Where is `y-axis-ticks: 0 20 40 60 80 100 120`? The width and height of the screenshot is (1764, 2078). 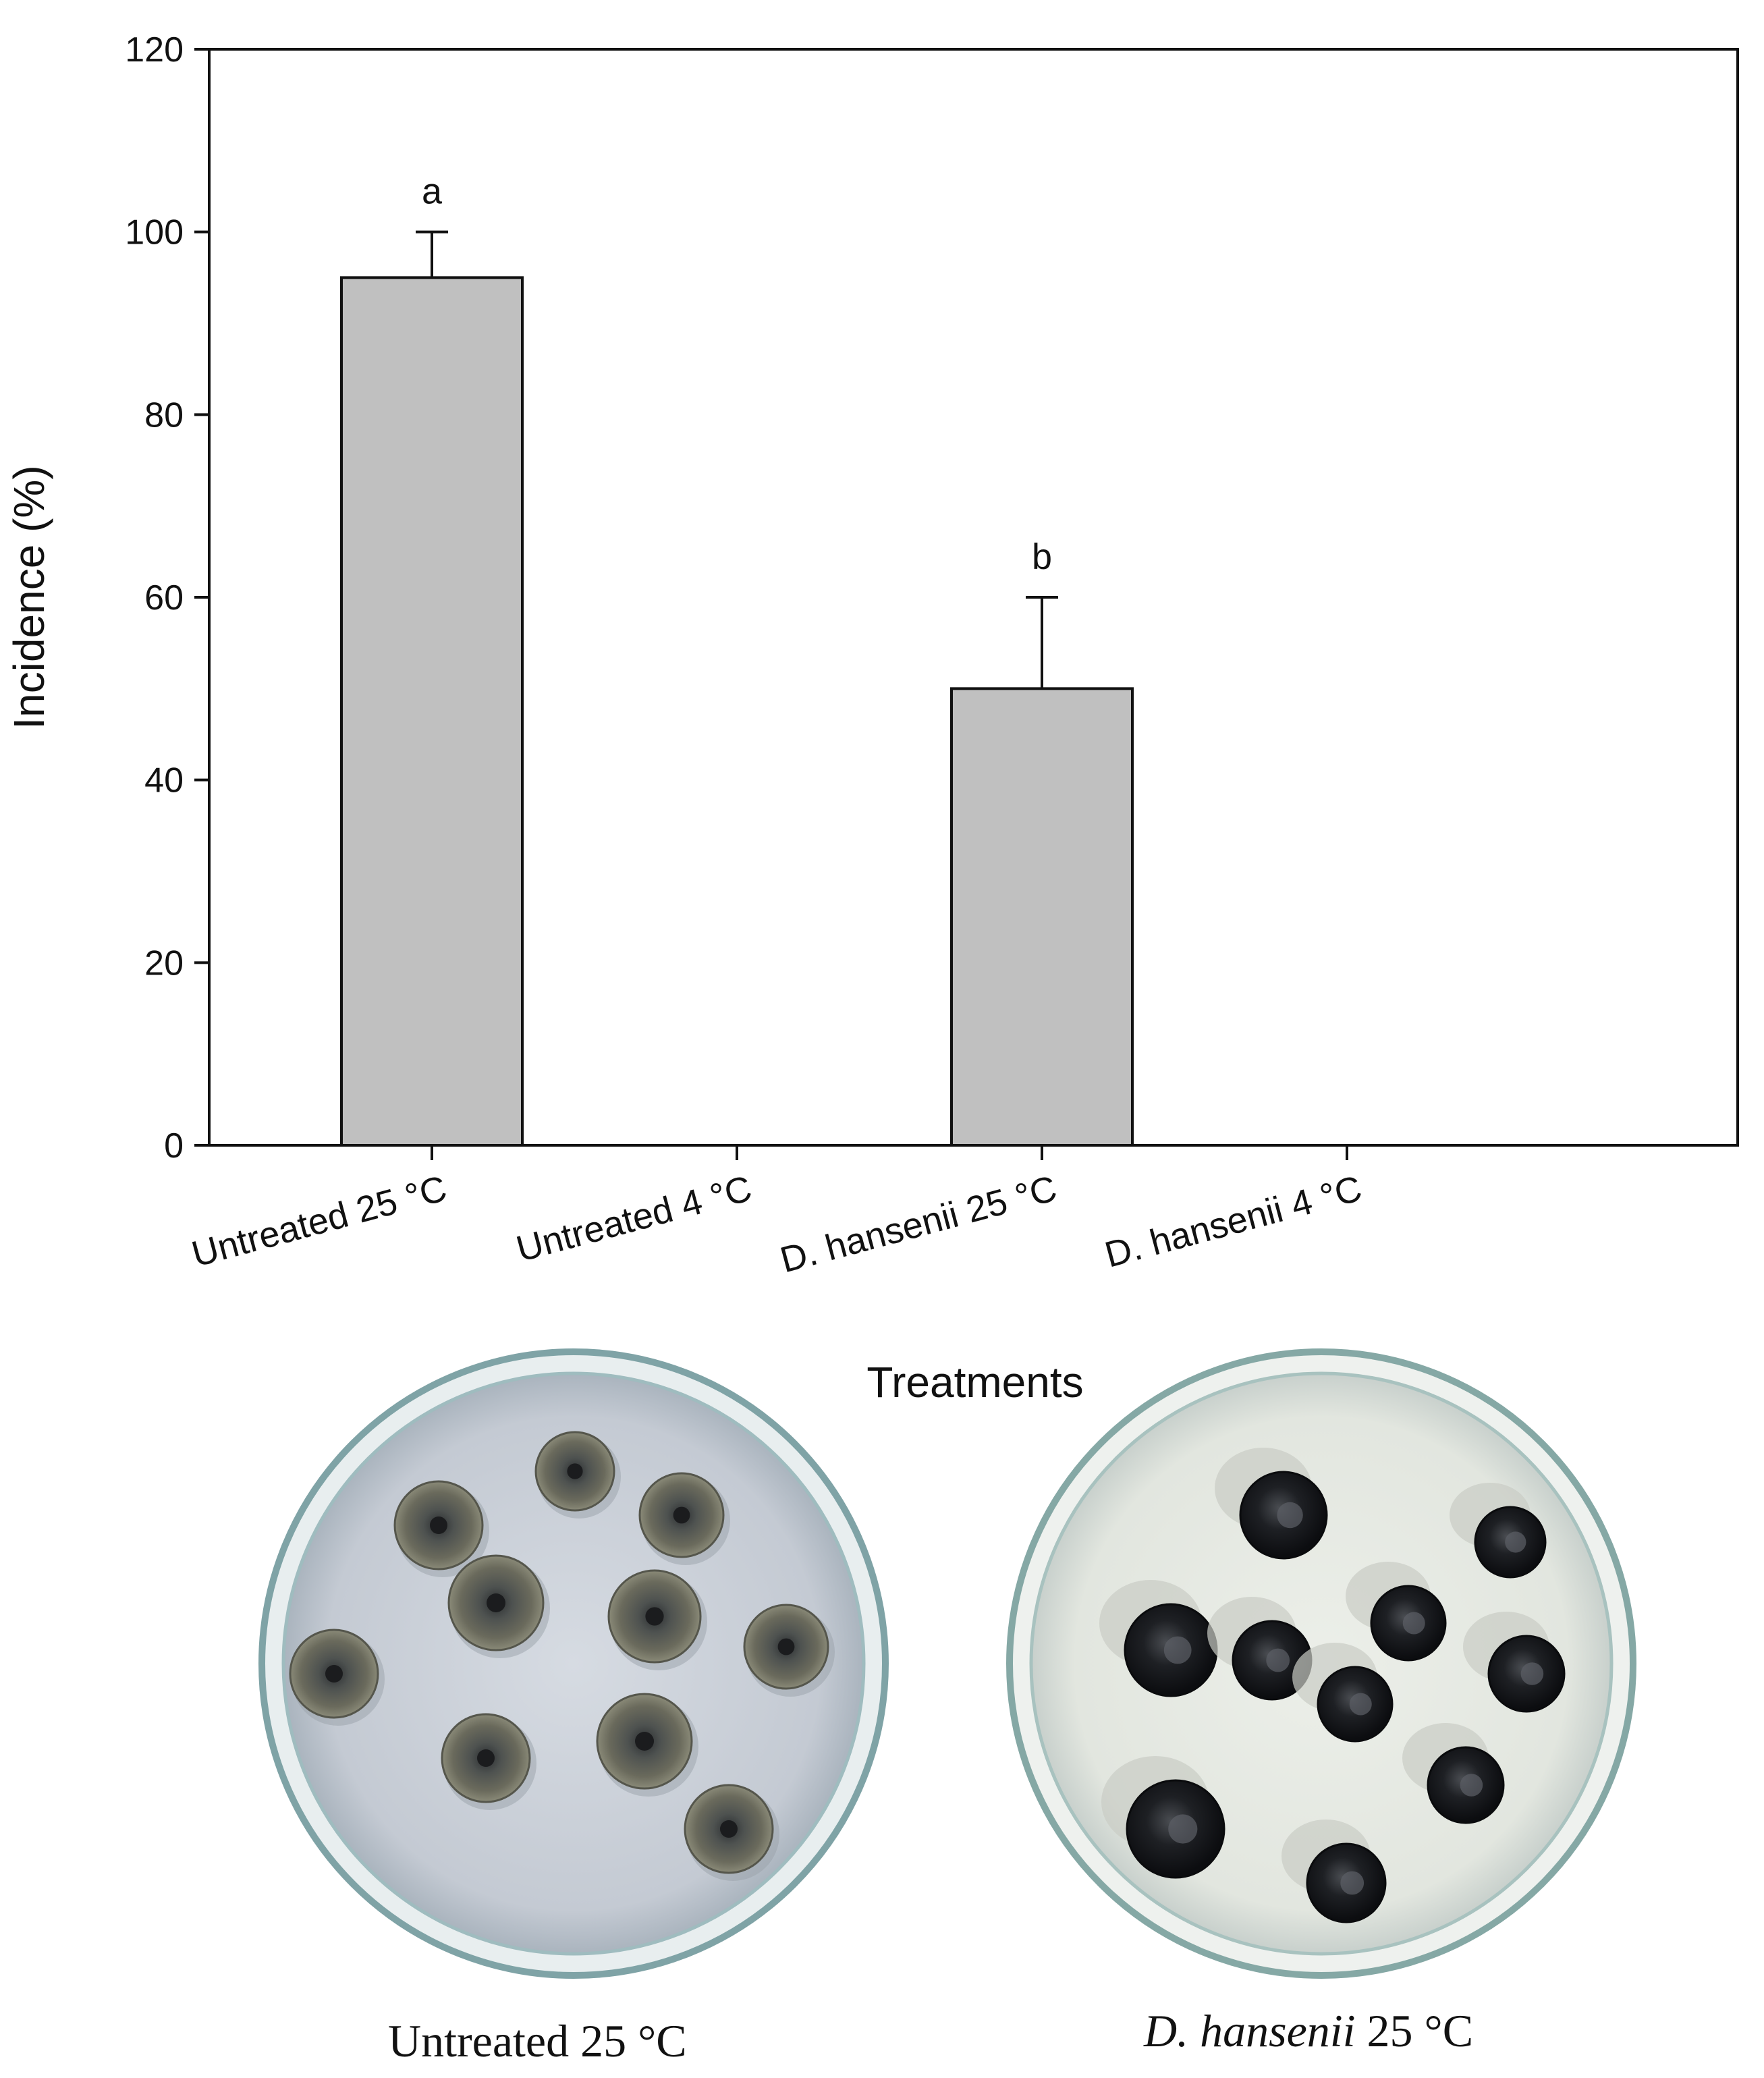
y-axis-ticks: 0 20 40 60 80 100 120 is located at coordinates (167, 598).